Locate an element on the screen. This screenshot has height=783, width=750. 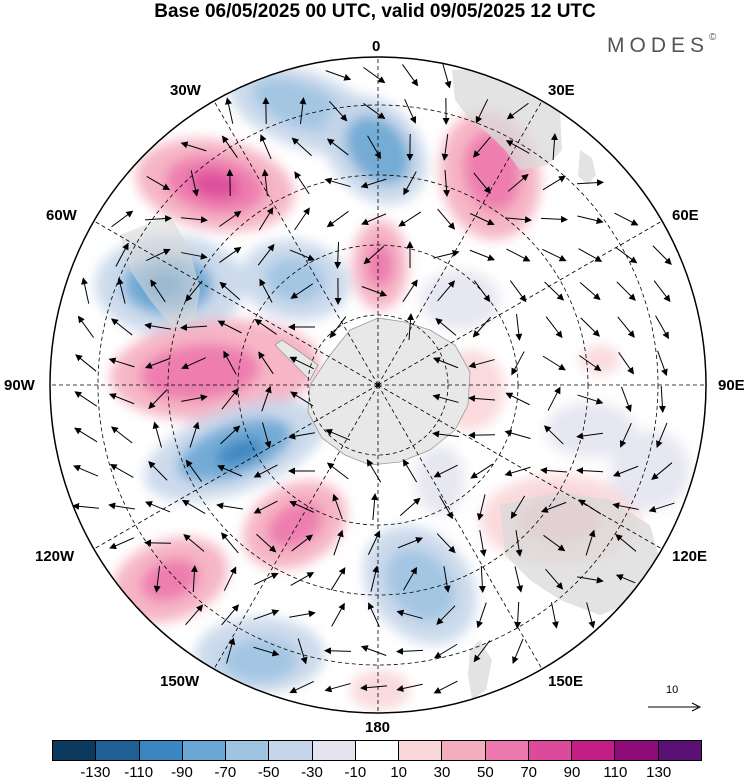
australia-land is located at coordinates (580, 553).